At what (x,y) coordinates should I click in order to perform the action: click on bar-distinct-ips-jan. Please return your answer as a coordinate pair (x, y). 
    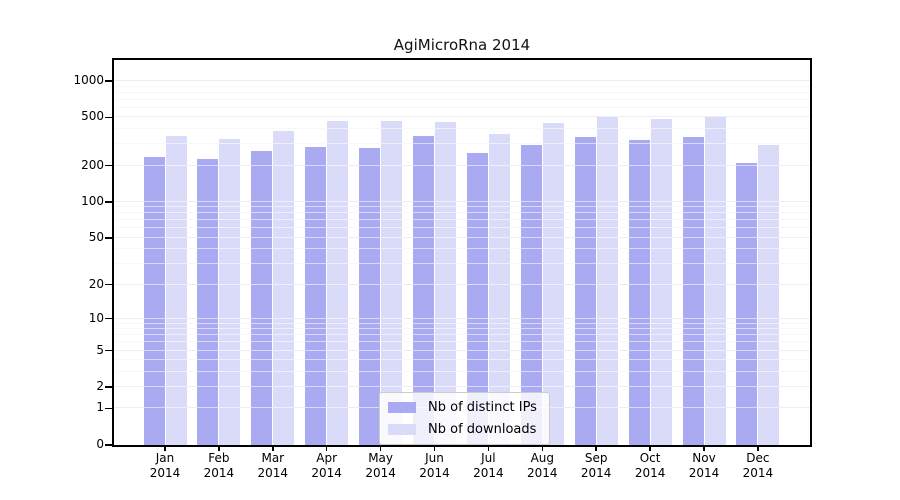
    Looking at the image, I should click on (154, 301).